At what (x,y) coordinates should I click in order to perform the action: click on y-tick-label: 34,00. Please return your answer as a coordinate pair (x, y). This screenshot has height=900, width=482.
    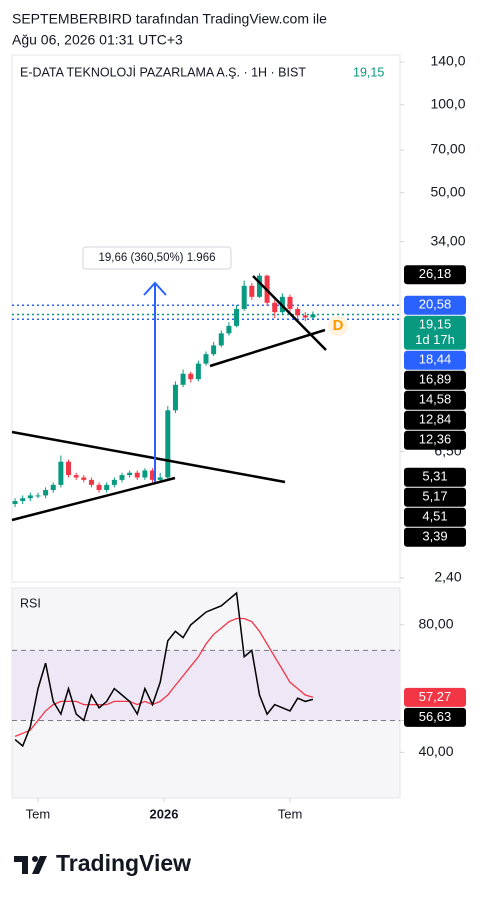
    Looking at the image, I should click on (447, 240).